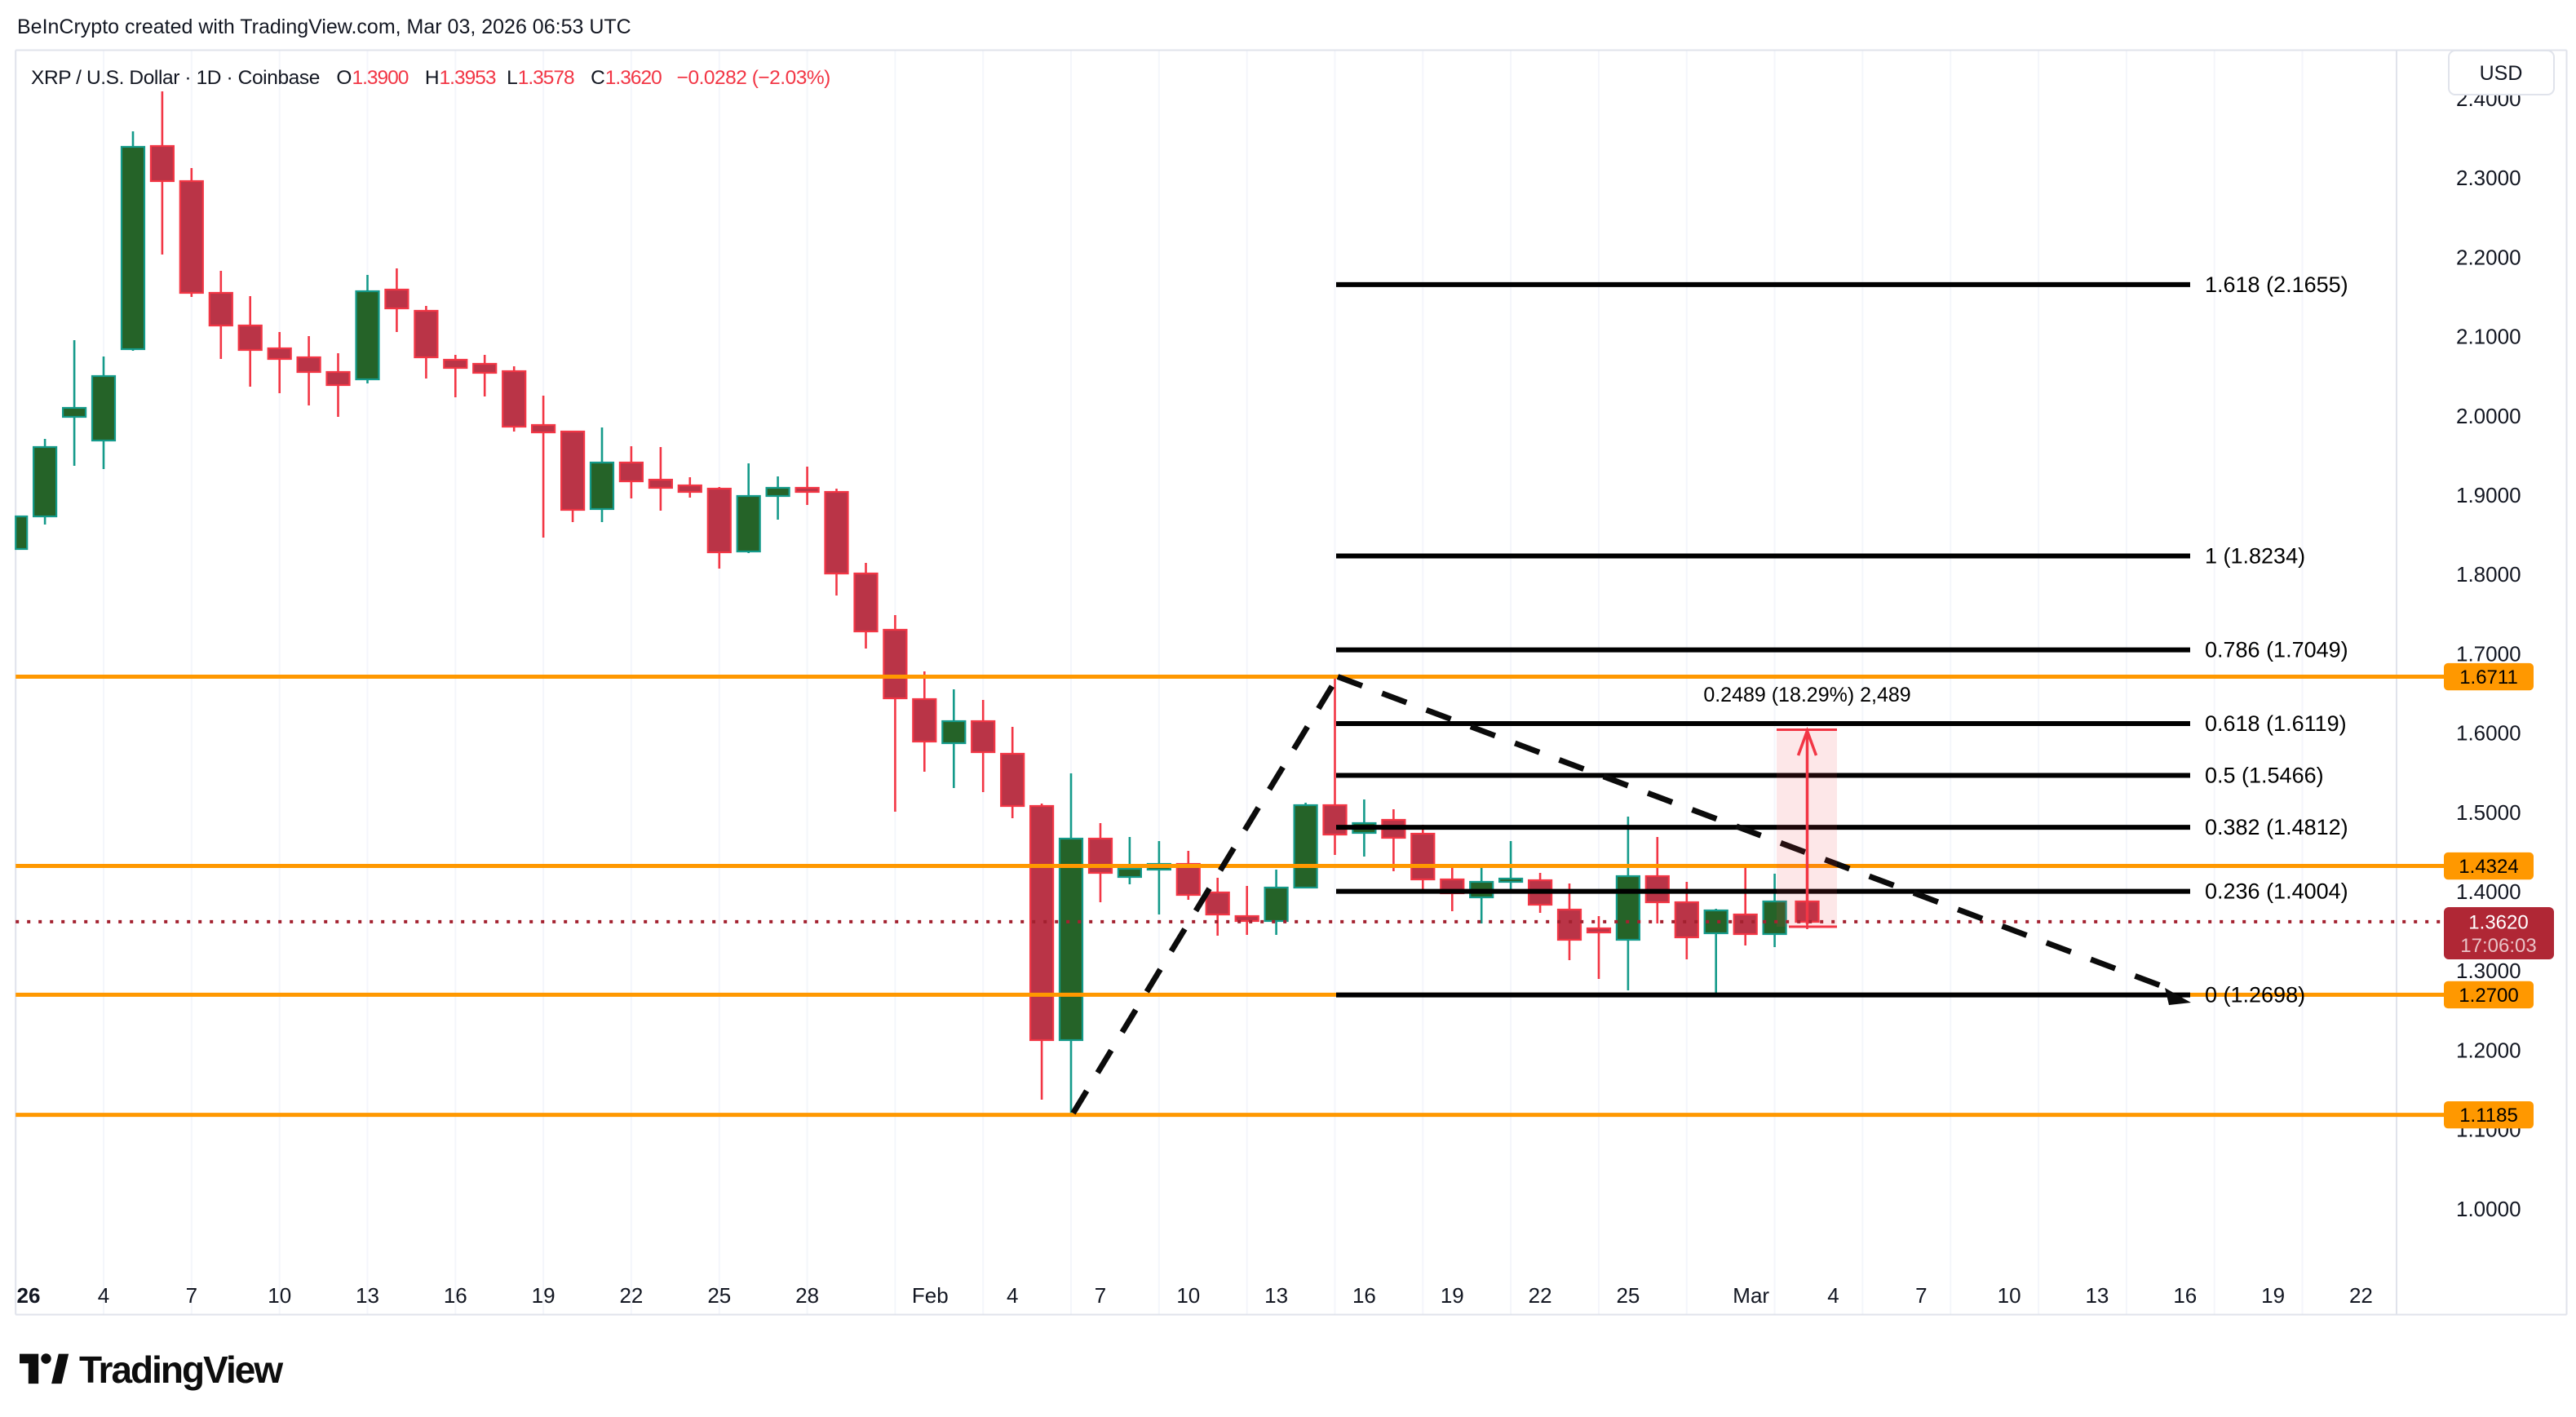  Describe the element at coordinates (2488, 1116) in the screenshot. I see `svg-text: 1.1185` at that location.